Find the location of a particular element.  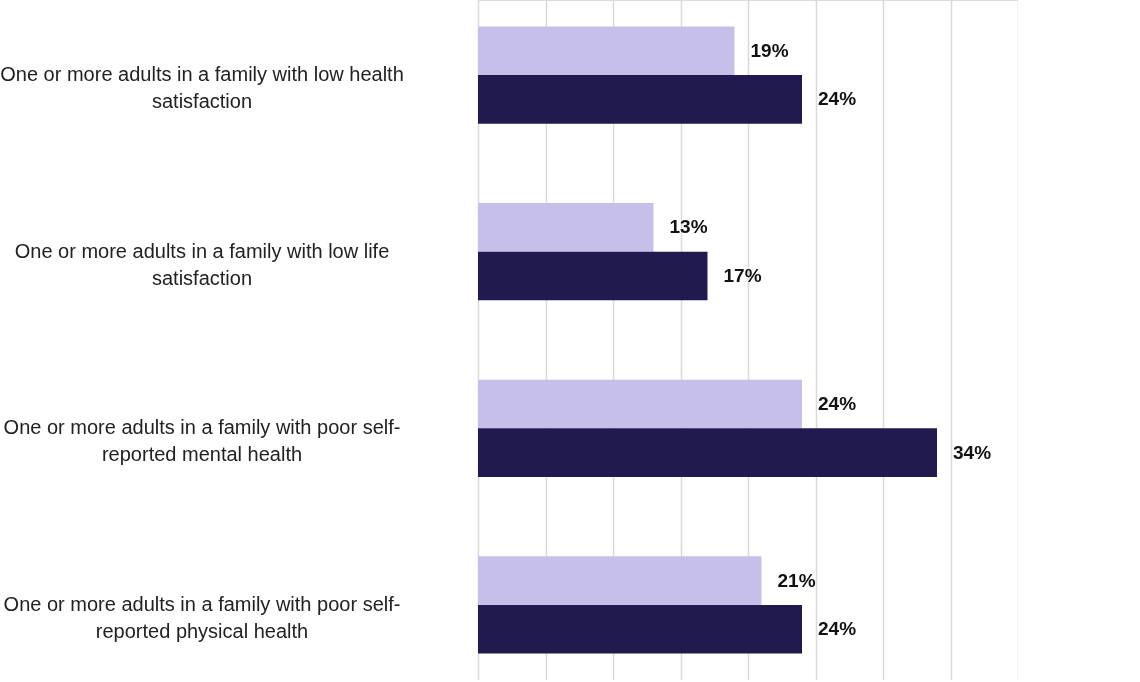

y-tick-label: One or more adults in a family with poor self-reported mental health is located at coordinates (202, 441).